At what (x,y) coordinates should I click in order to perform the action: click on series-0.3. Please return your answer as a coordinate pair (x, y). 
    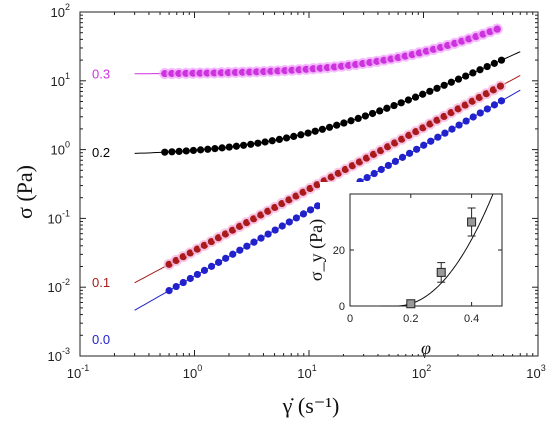
    Looking at the image, I should click on (318, 51).